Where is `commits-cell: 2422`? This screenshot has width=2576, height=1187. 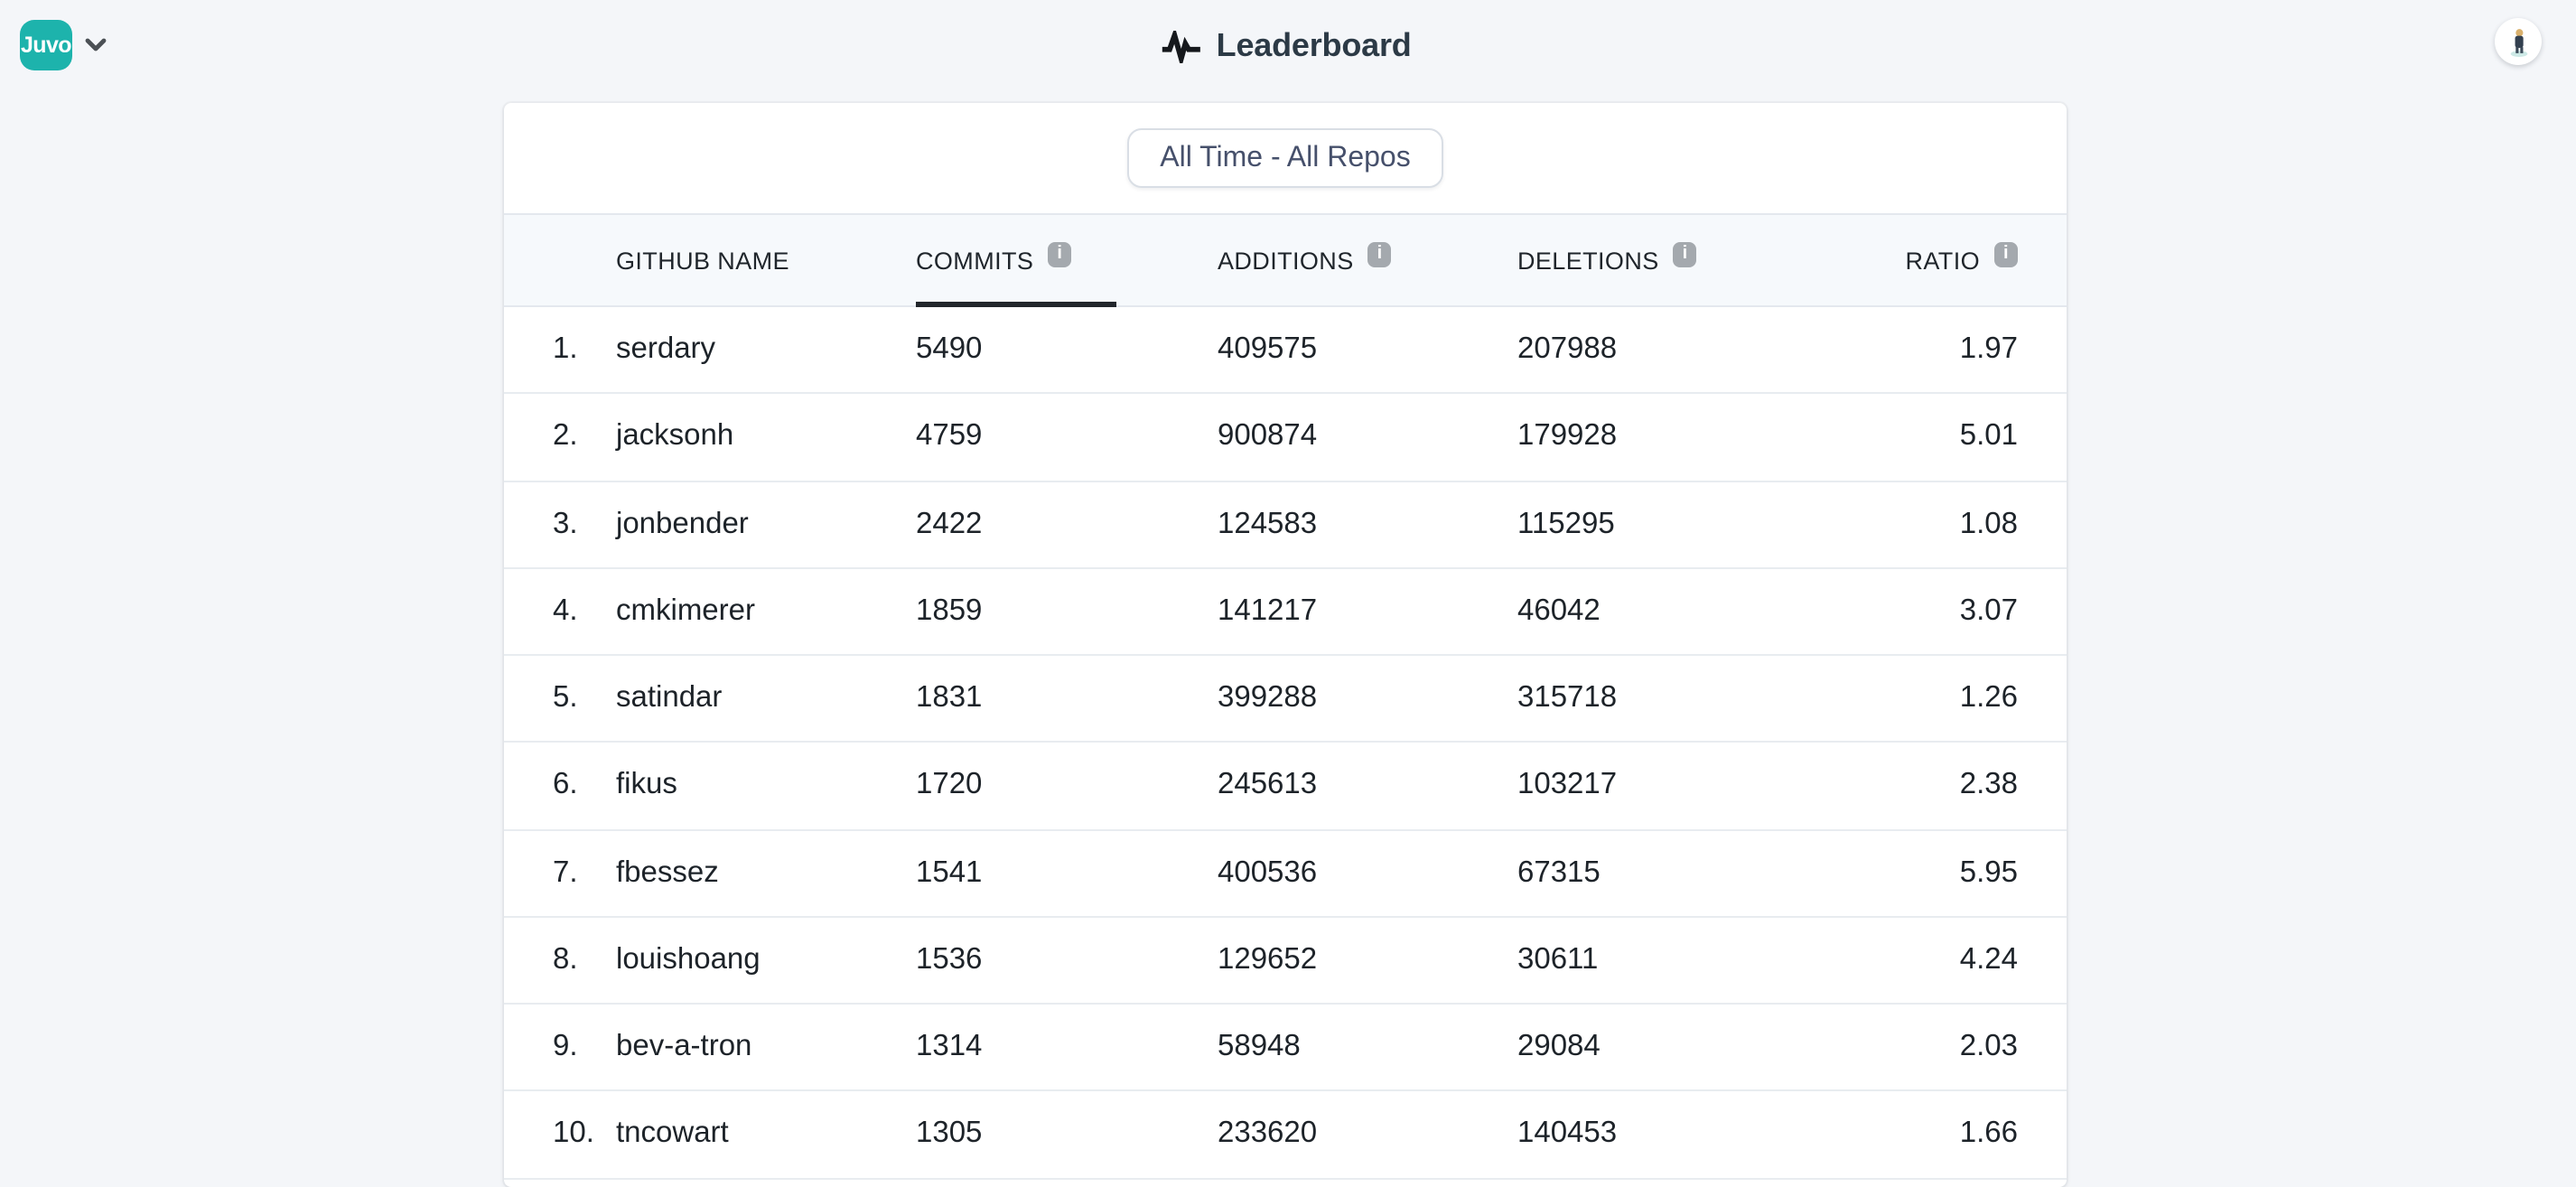 commits-cell: 2422 is located at coordinates (949, 523).